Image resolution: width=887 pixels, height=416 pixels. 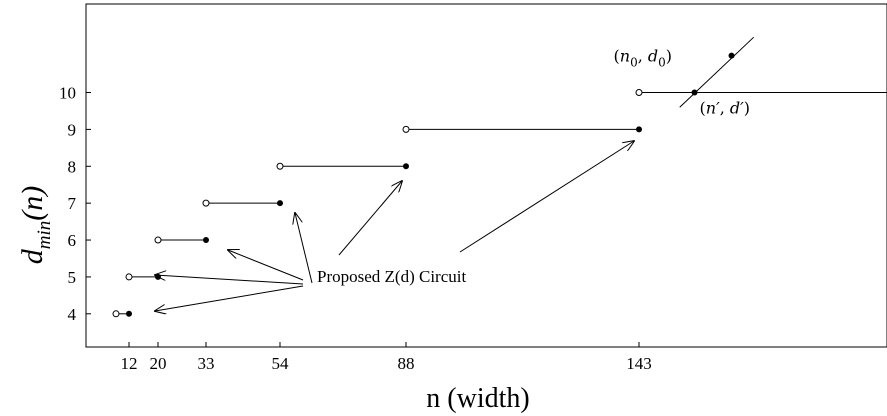 I want to click on labelled-point-label: (n0, d0), so click(x=643, y=58).